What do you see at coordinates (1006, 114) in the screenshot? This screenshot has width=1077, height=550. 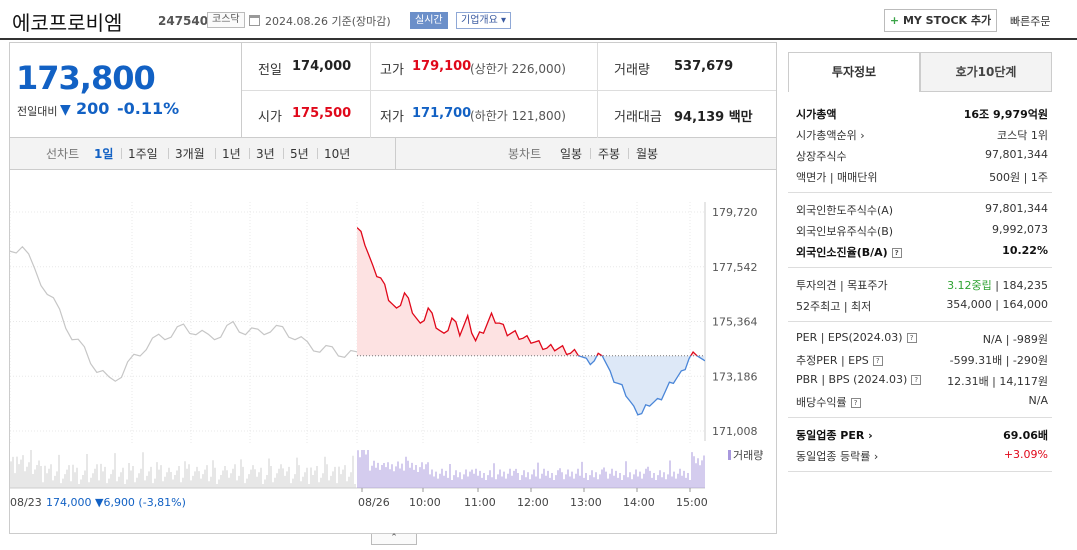 I see `info-value: 16조 9,979억원` at bounding box center [1006, 114].